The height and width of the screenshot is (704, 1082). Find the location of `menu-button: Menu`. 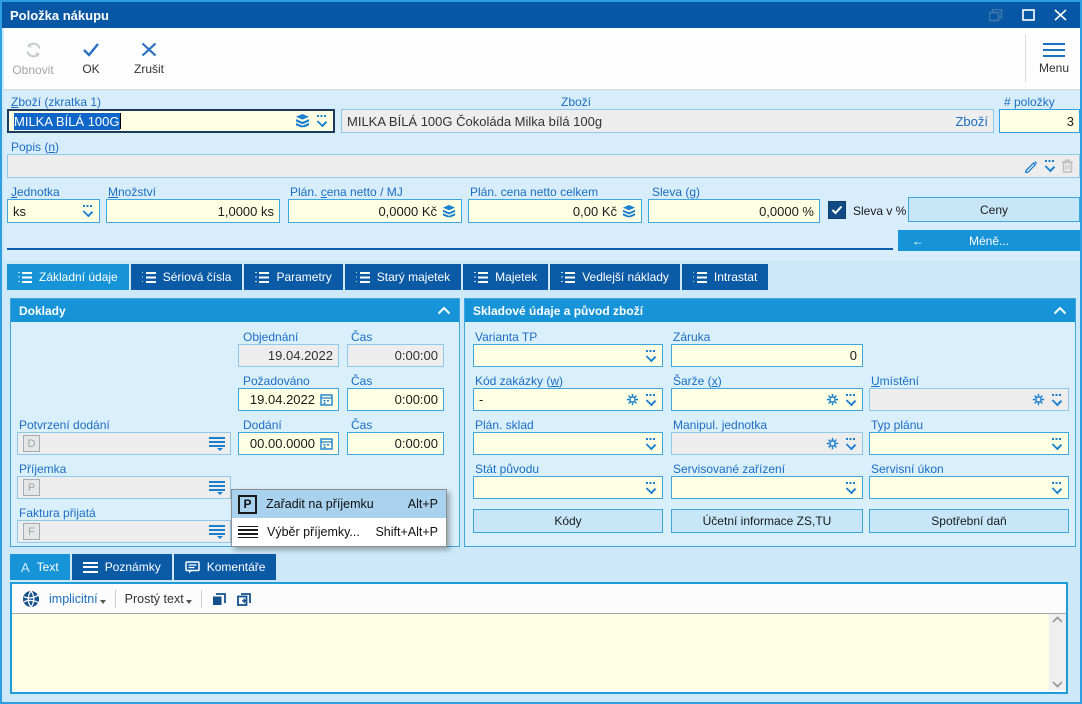

menu-button: Menu is located at coordinates (1053, 58).